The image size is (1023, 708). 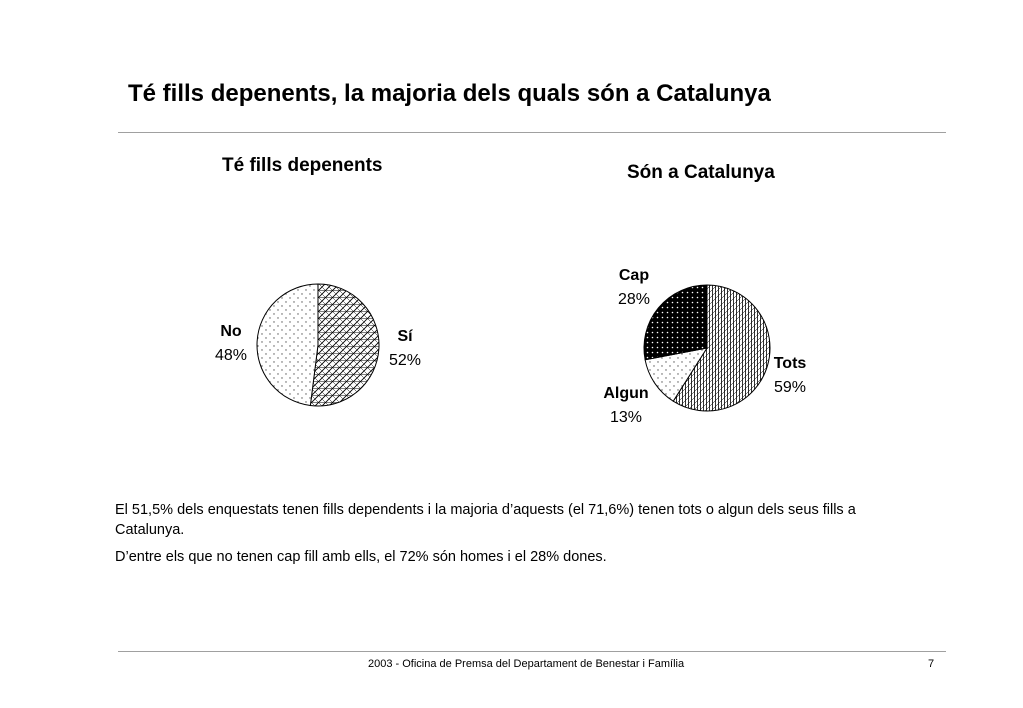 What do you see at coordinates (931, 664) in the screenshot?
I see `page-number: 7` at bounding box center [931, 664].